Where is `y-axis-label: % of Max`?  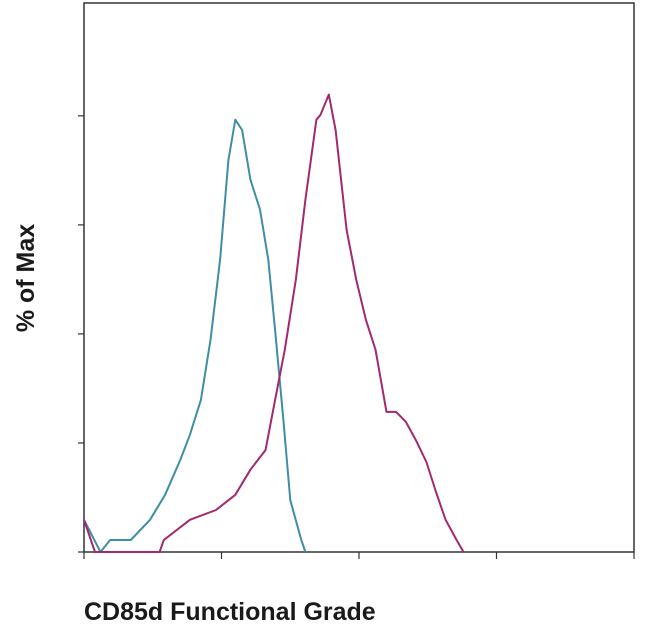 y-axis-label: % of Max is located at coordinates (26, 278).